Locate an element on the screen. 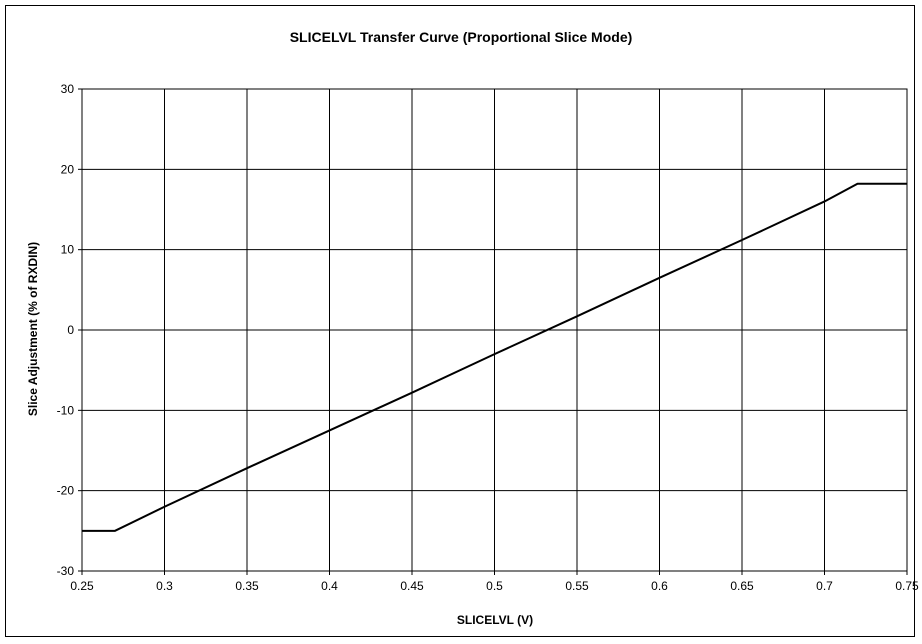 The image size is (922, 644). y-tick-label: 10 is located at coordinates (68, 250).